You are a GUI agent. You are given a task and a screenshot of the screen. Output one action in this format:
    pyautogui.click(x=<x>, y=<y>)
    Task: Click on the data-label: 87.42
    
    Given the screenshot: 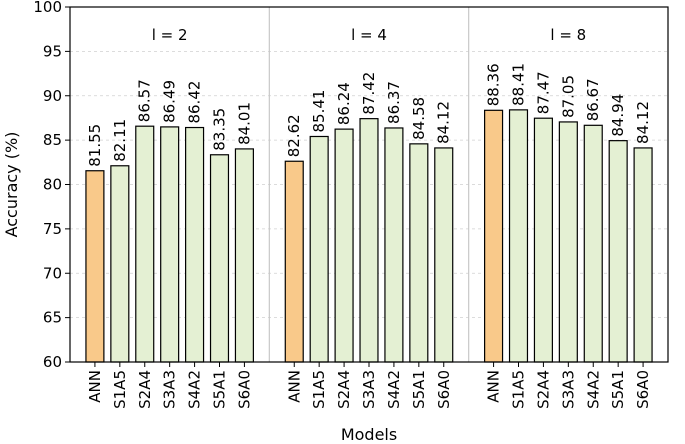 What is the action you would take?
    pyautogui.click(x=369, y=93)
    